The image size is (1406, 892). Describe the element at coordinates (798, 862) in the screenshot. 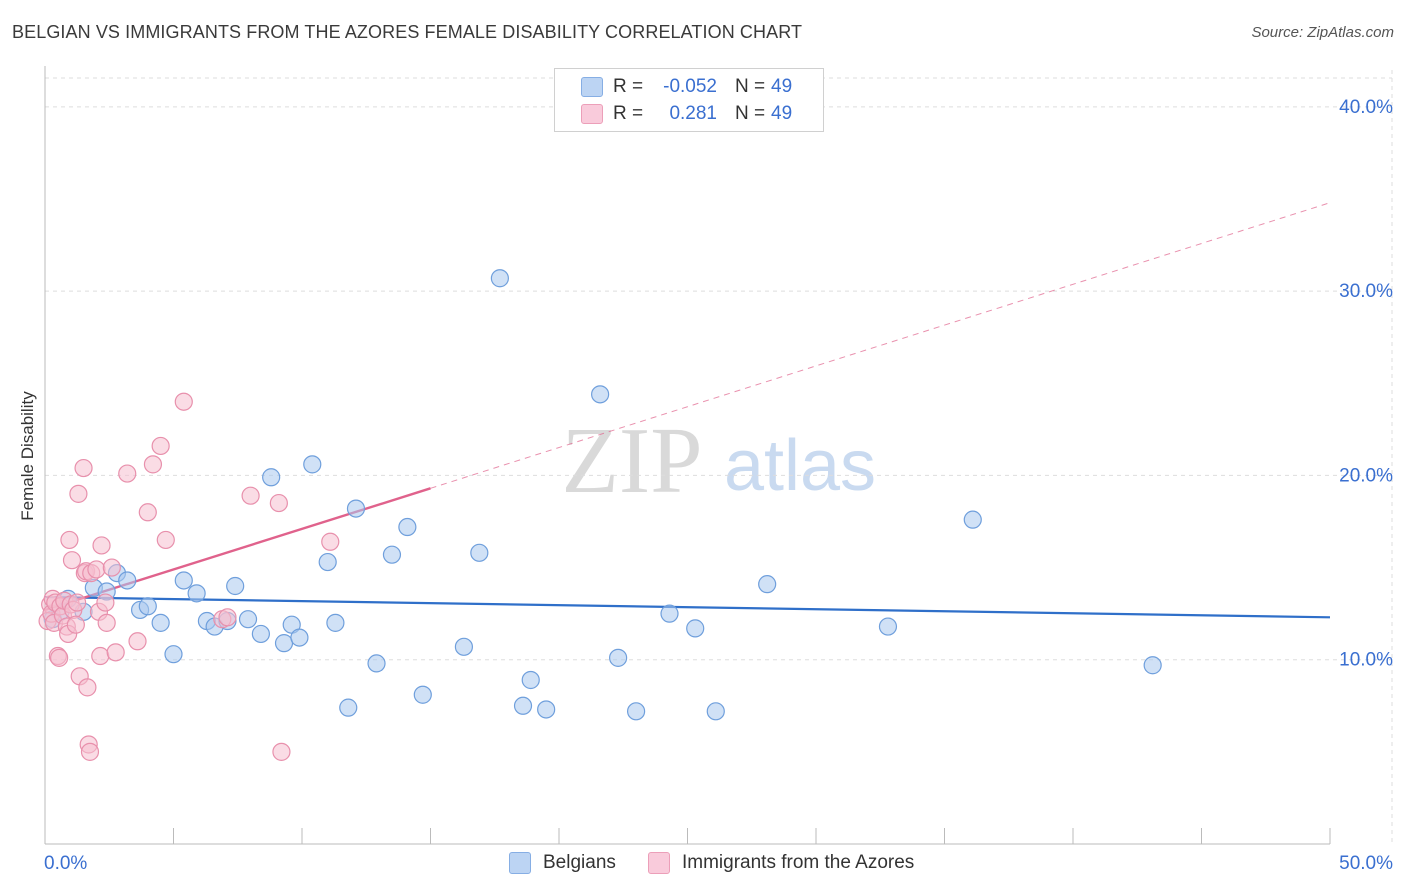

I see `legend-label: Immigrants from the Azores` at that location.